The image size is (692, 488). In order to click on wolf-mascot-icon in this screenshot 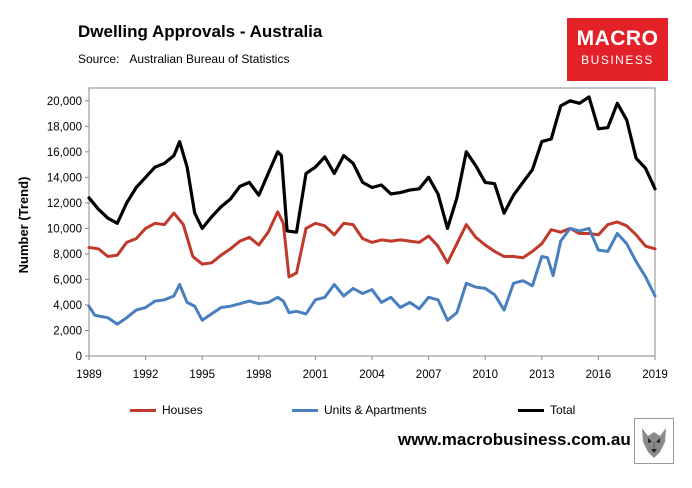, I will do `click(654, 441)`.